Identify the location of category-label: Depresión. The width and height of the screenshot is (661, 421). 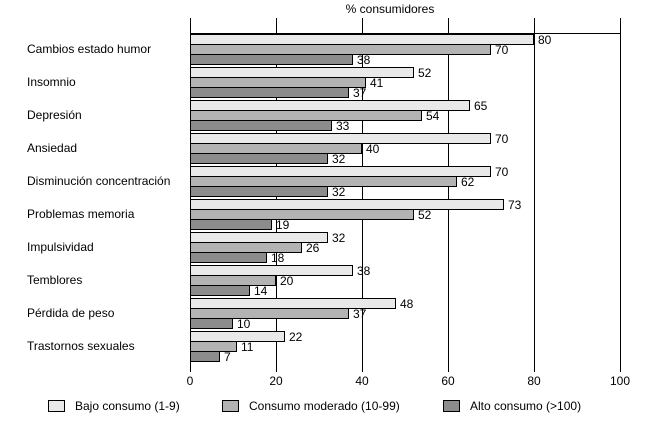
(54, 115).